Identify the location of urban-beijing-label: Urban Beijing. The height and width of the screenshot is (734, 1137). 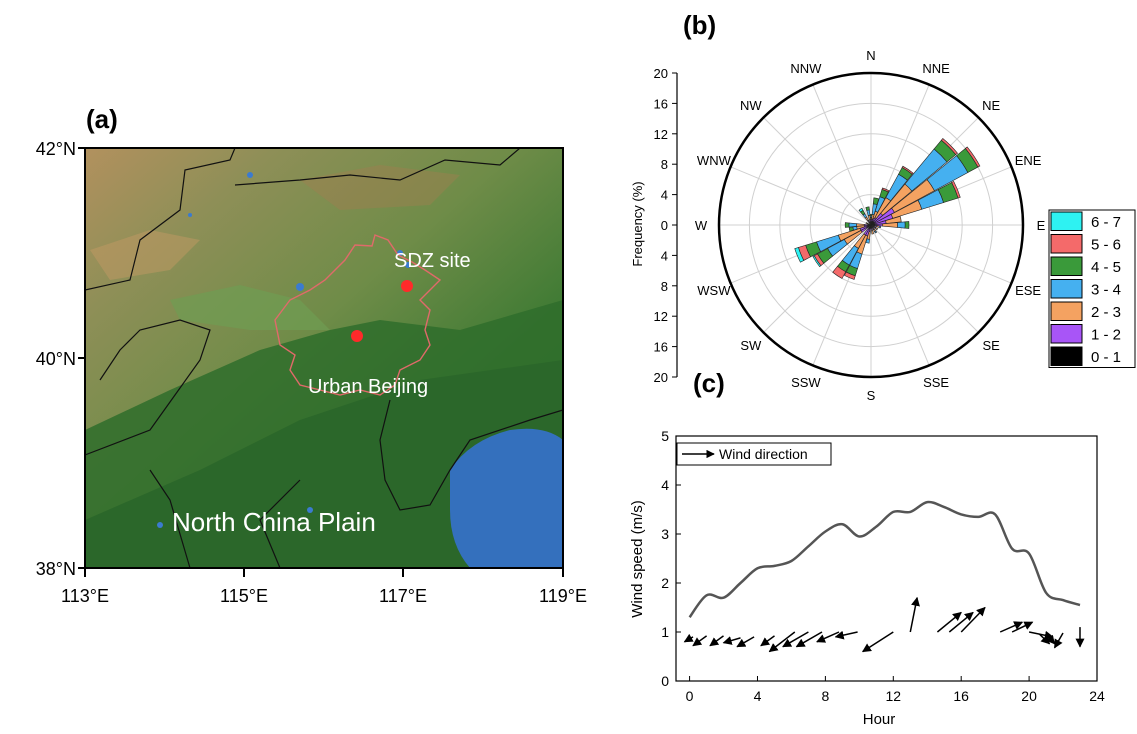
(368, 387).